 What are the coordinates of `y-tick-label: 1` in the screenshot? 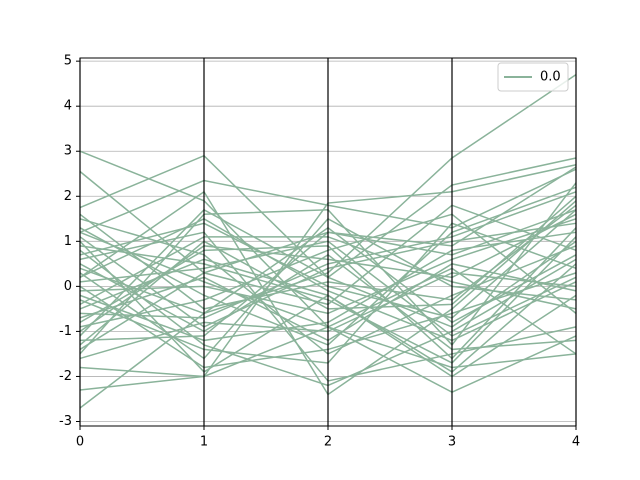 It's located at (68, 241).